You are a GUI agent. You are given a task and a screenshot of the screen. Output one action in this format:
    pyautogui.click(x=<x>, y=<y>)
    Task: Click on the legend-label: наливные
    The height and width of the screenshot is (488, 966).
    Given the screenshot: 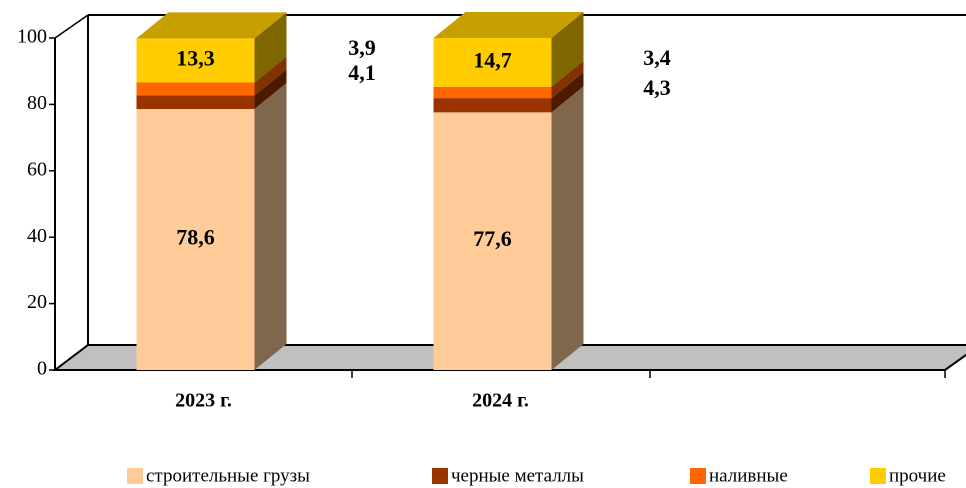 What is the action you would take?
    pyautogui.click(x=748, y=475)
    